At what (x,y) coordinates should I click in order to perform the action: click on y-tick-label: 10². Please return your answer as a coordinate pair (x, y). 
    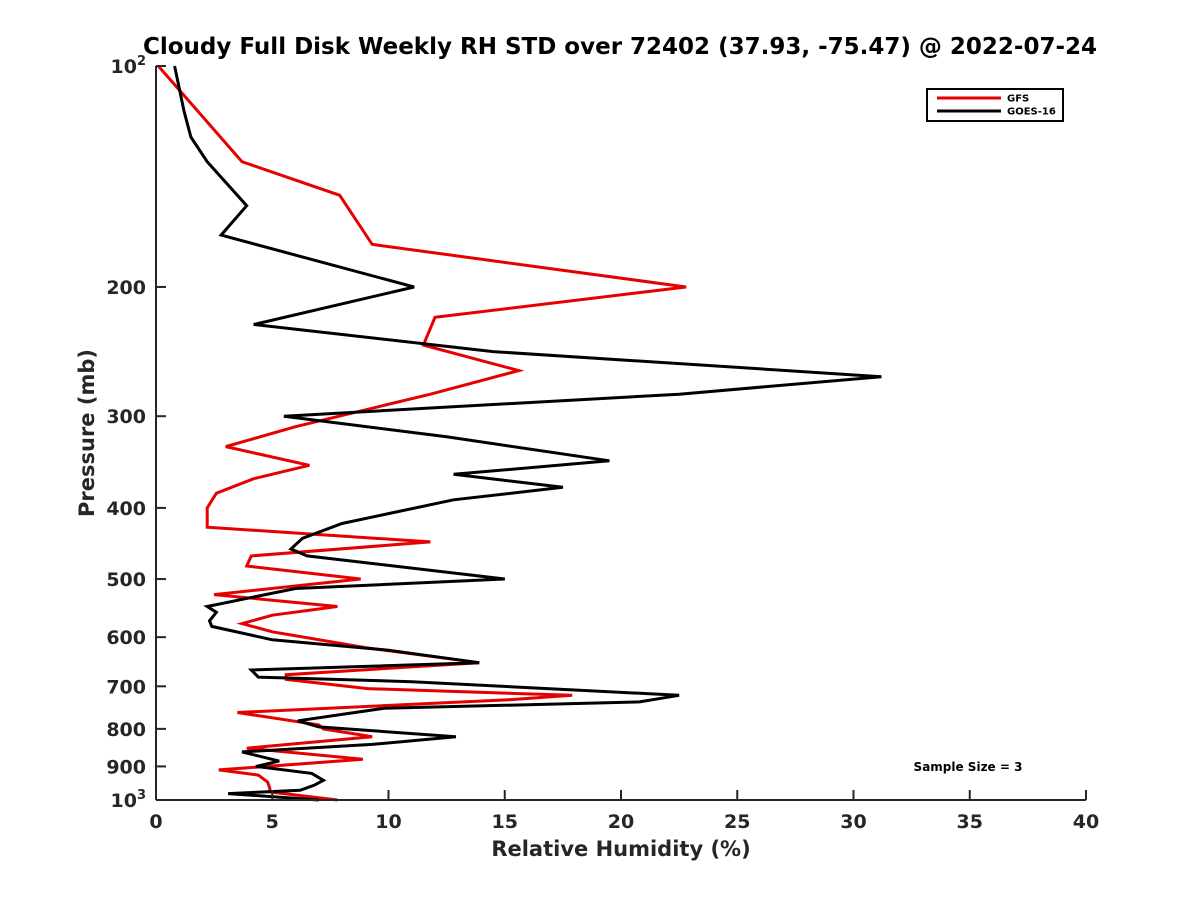
    Looking at the image, I should click on (129, 66).